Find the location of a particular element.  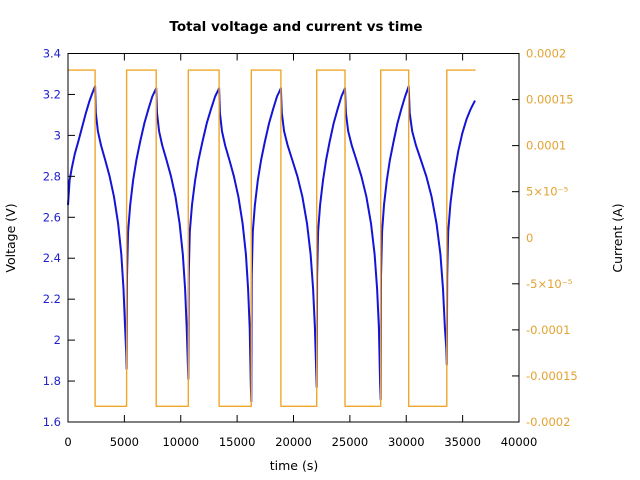

x-tick-label: 40000 is located at coordinates (519, 442).